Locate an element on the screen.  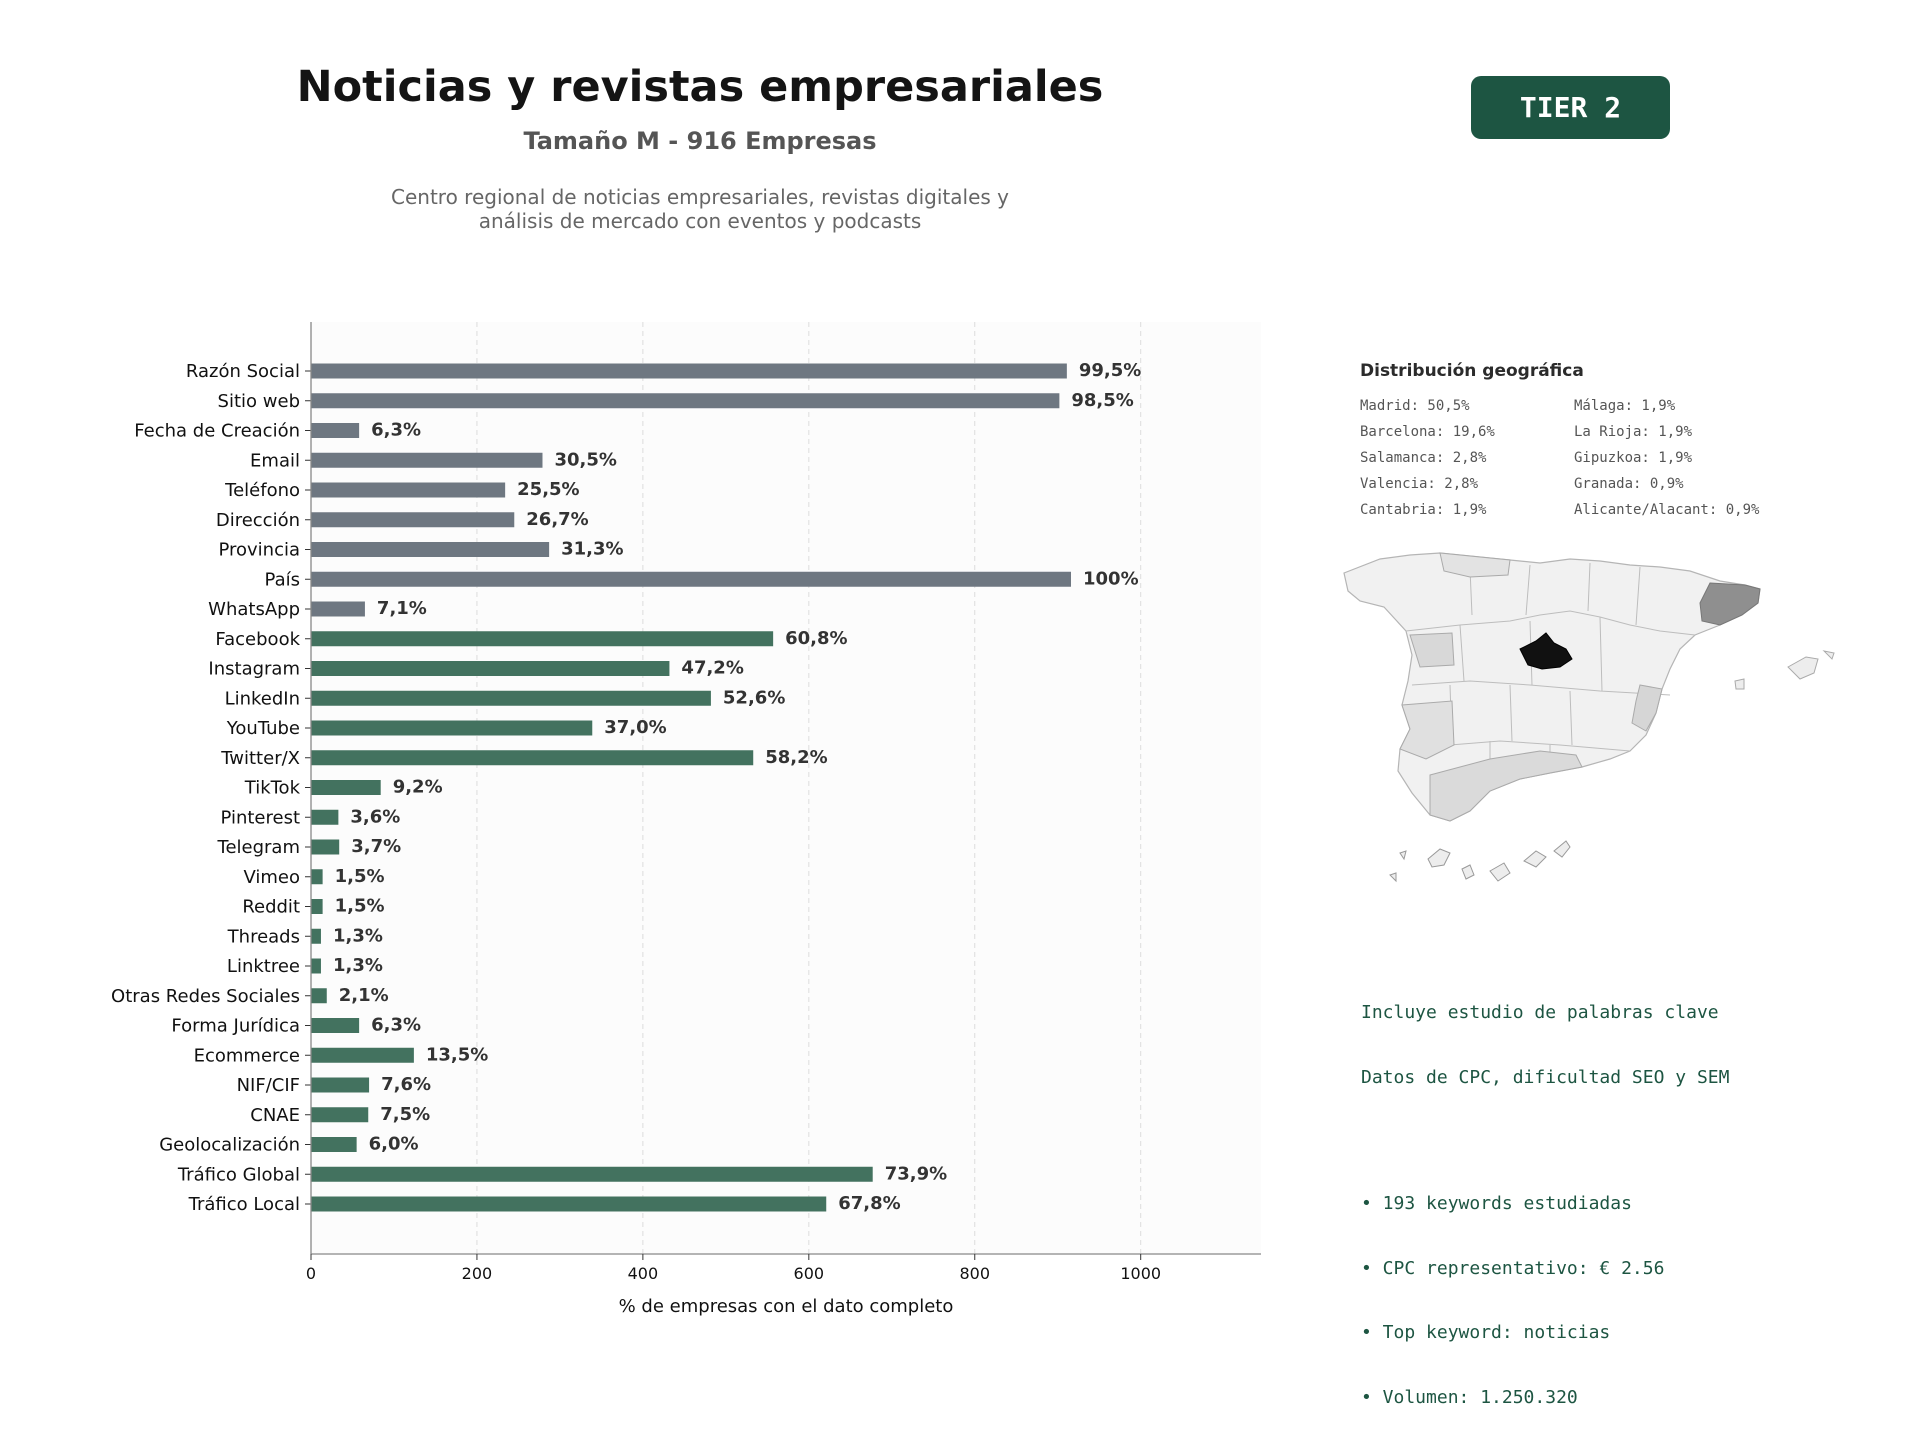
y-tick-label: Email is located at coordinates (275, 460).